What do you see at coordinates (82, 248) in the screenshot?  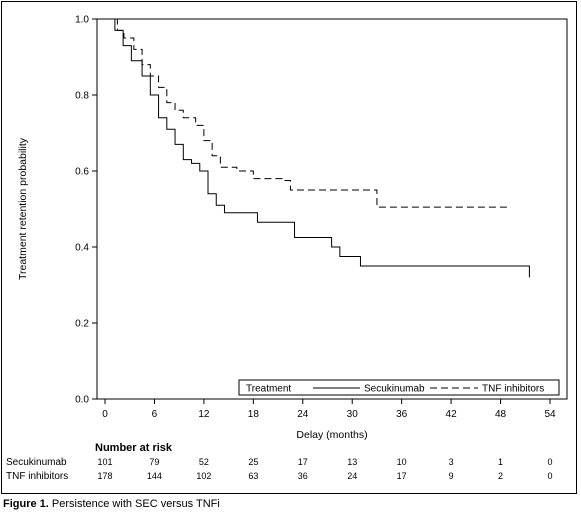 I see `y-tick-label: 0.4` at bounding box center [82, 248].